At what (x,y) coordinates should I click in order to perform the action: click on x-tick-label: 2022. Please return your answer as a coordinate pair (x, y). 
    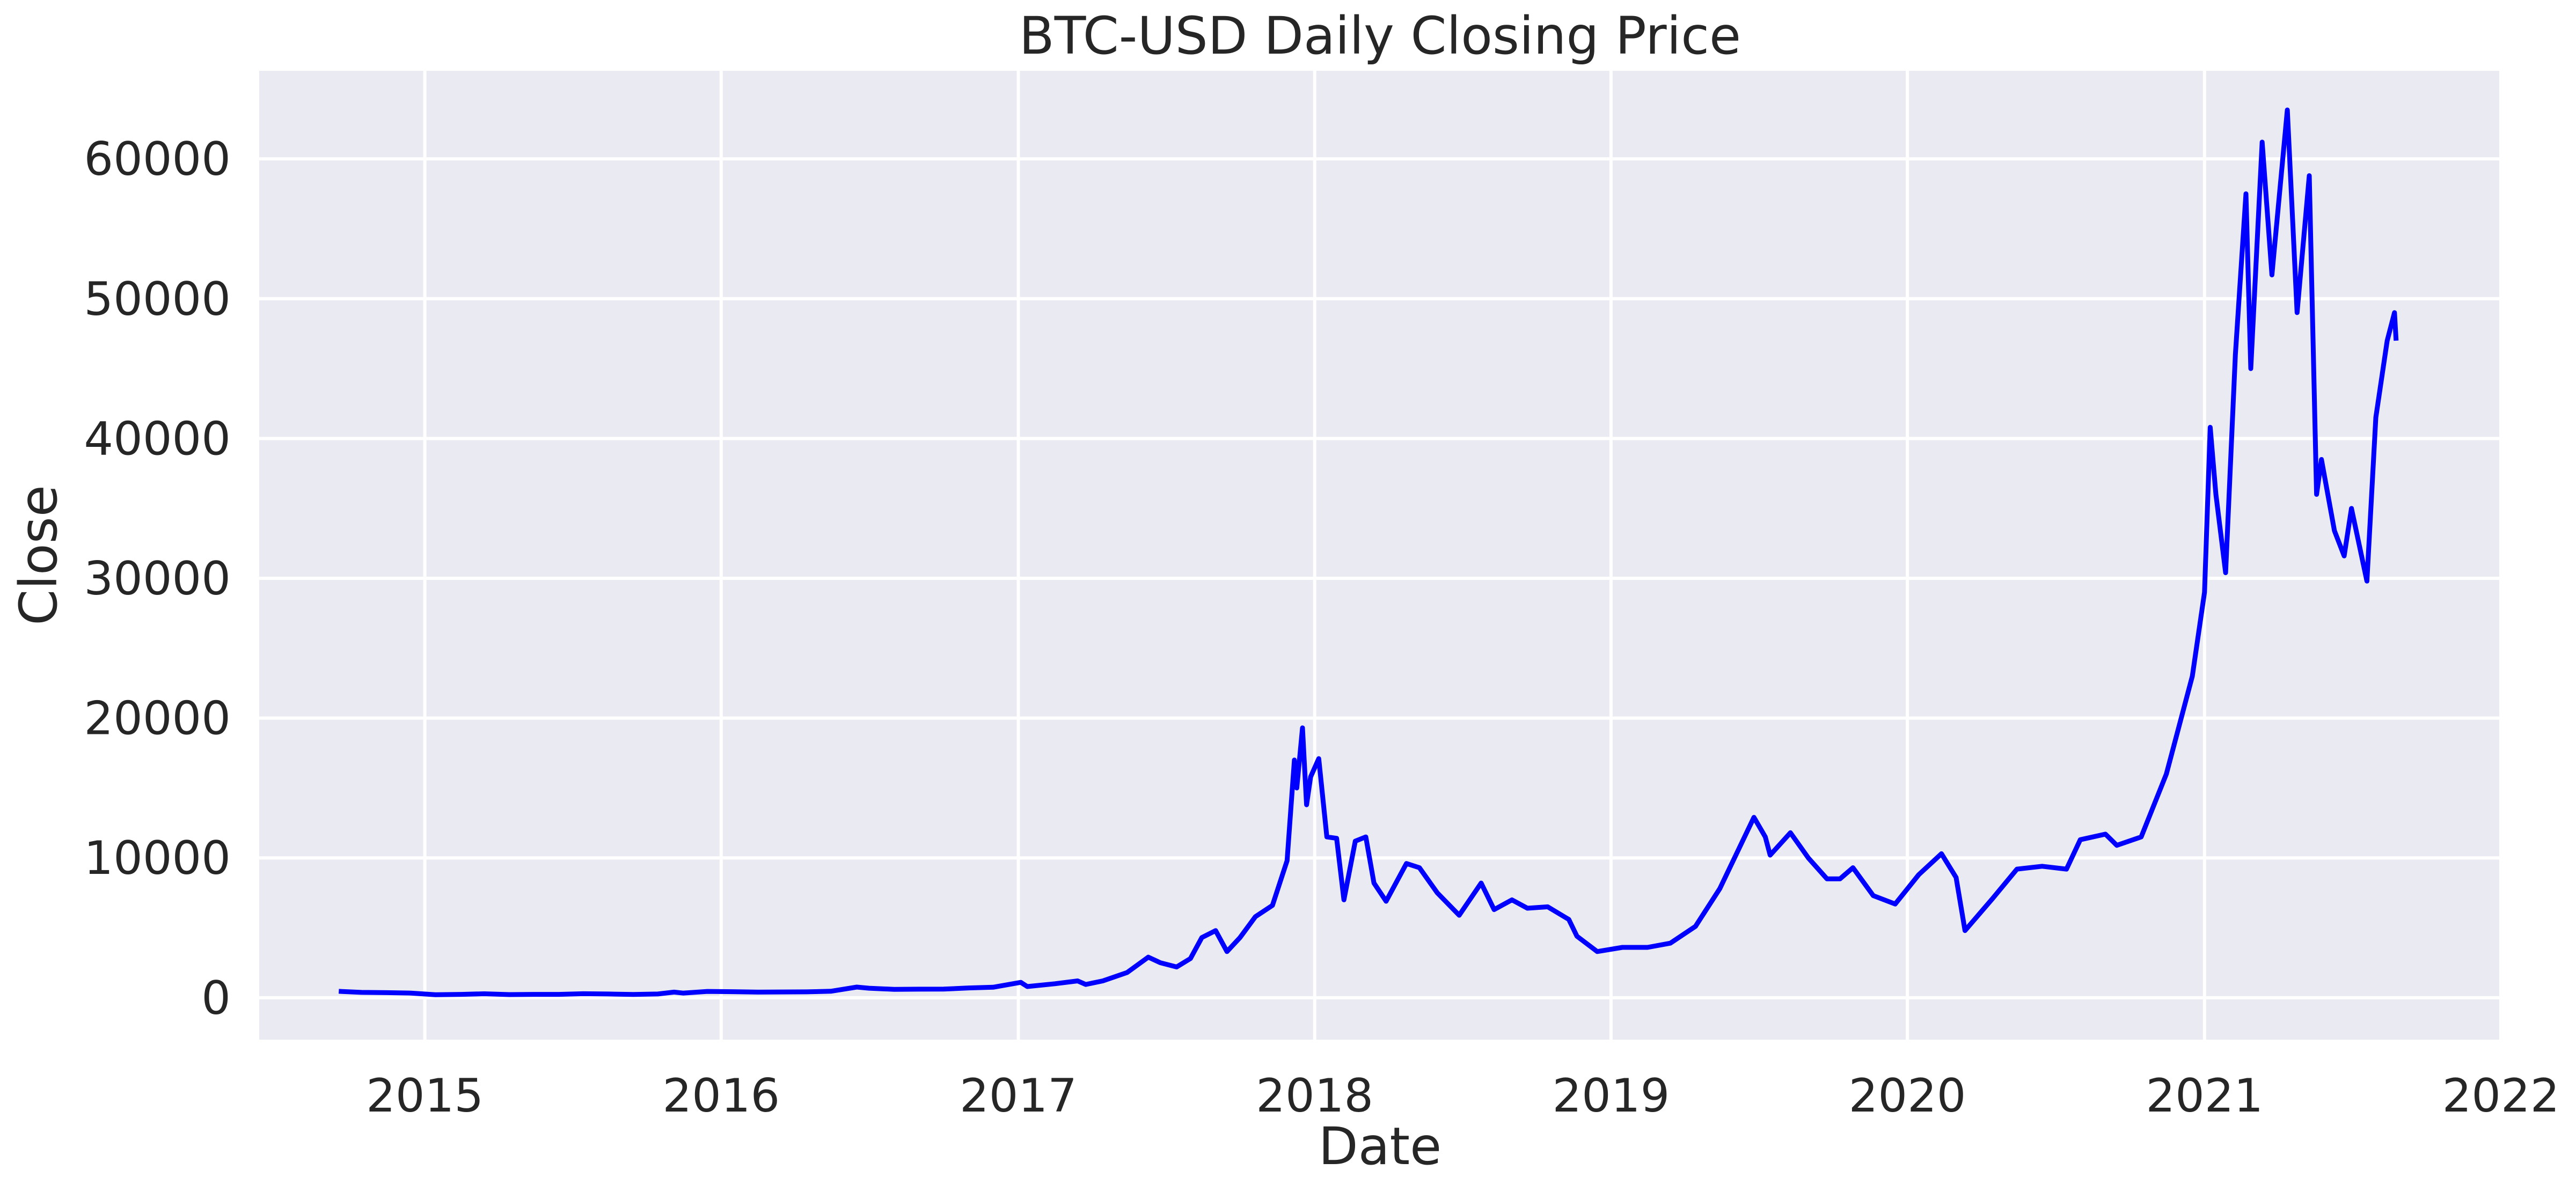
    Looking at the image, I should click on (2501, 1096).